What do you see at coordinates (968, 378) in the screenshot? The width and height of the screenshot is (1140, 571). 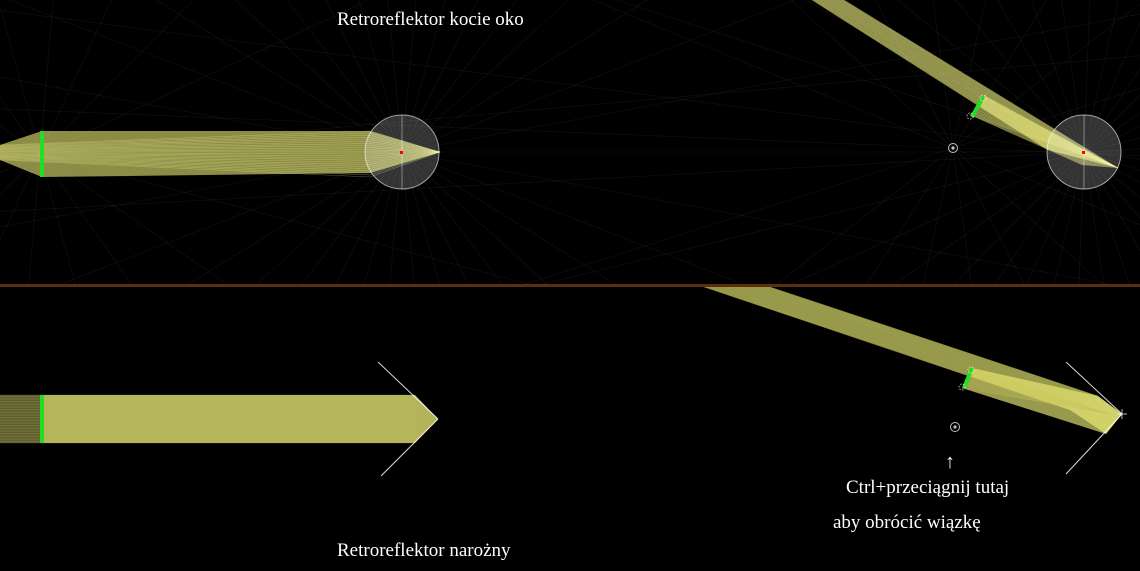 I see `corner-right-source` at bounding box center [968, 378].